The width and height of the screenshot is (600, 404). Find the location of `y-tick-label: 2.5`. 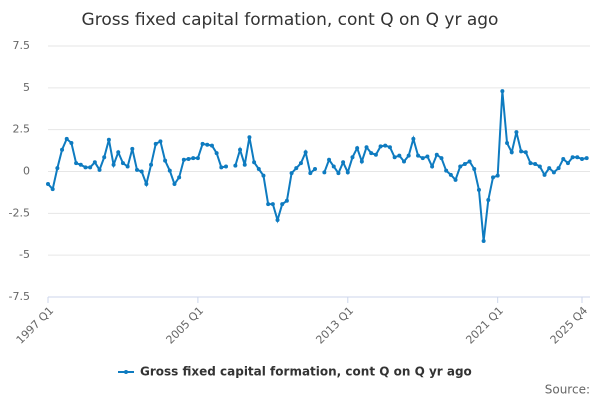

y-tick-label: 2.5 is located at coordinates (22, 129).